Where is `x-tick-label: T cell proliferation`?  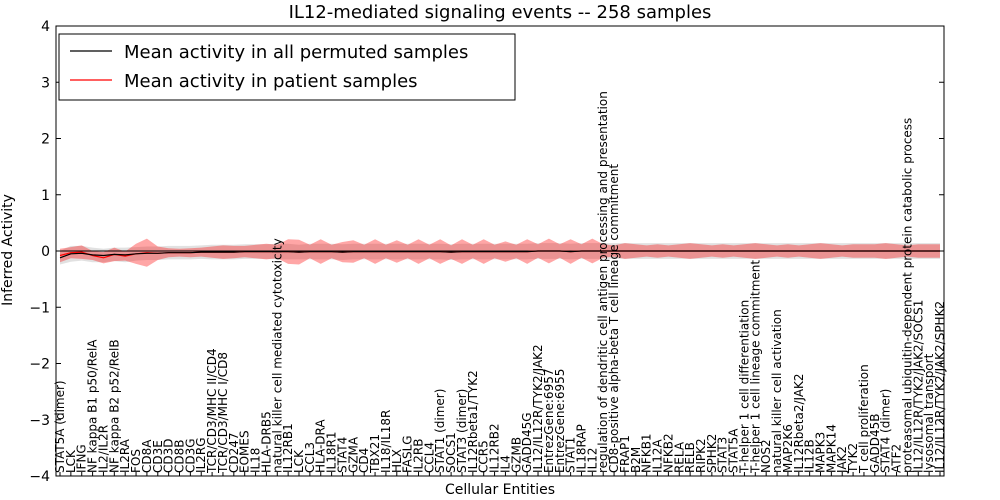
x-tick-label: T cell proliferation is located at coordinates (864, 419).